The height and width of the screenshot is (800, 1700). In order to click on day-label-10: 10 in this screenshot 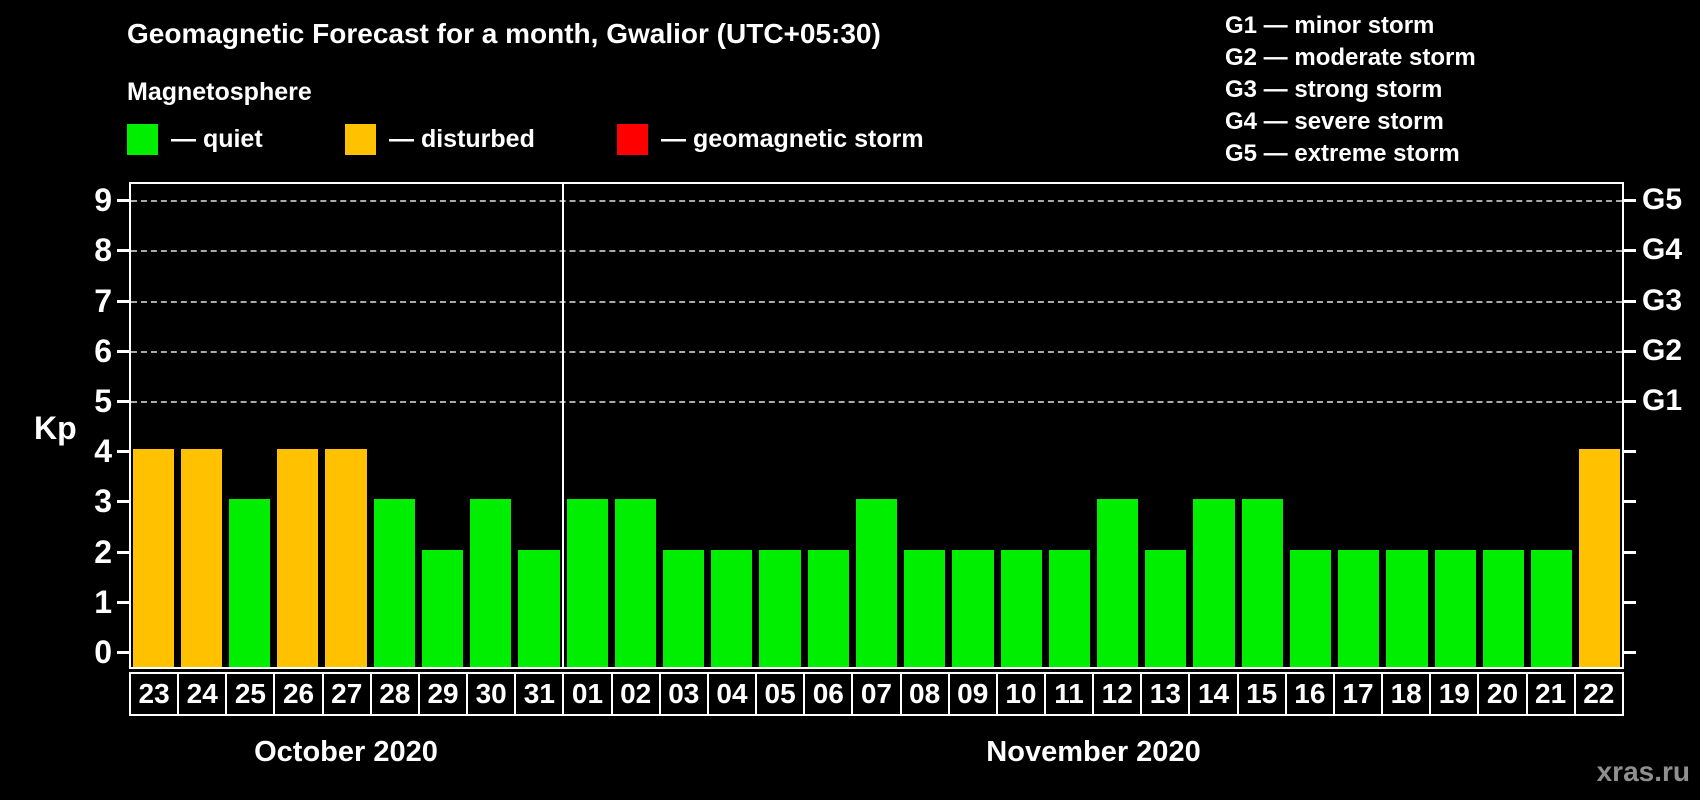, I will do `click(1022, 694)`.